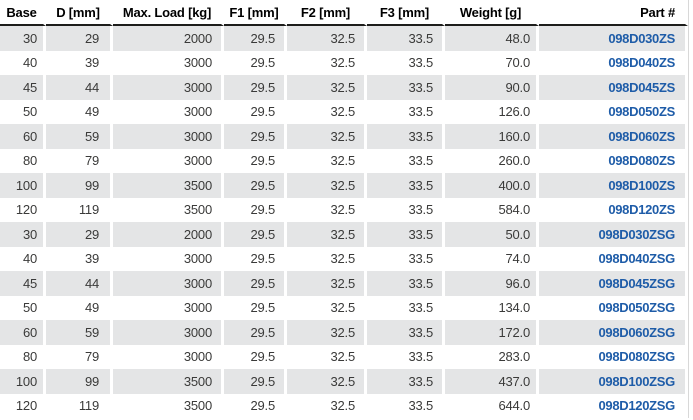 The width and height of the screenshot is (693, 420). What do you see at coordinates (23, 62) in the screenshot?
I see `cell-base: 40` at bounding box center [23, 62].